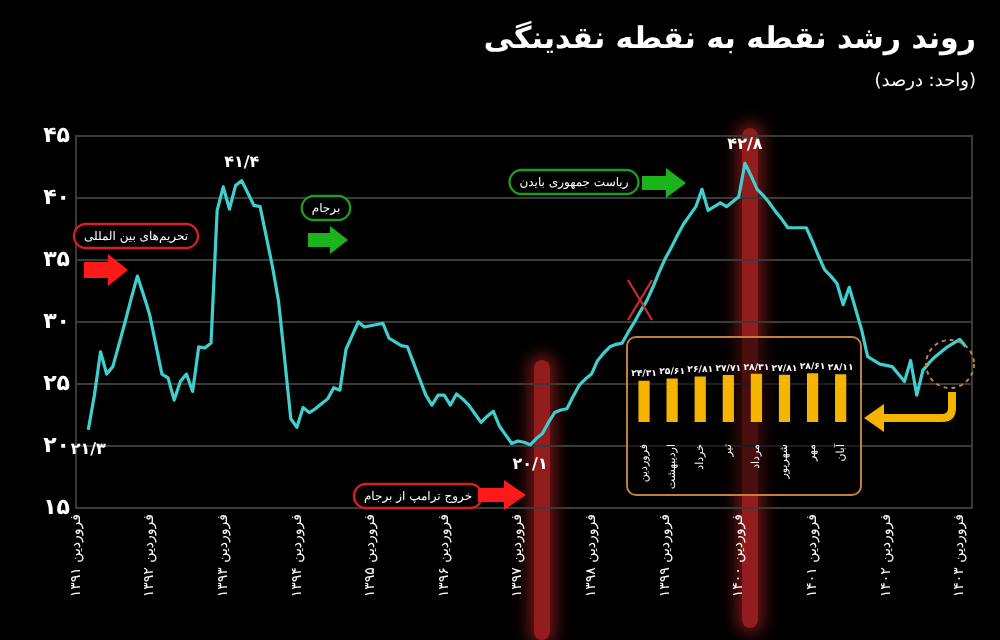 The image size is (1000, 640). I want to click on y-tick-label: ۲۰, so click(56, 444).